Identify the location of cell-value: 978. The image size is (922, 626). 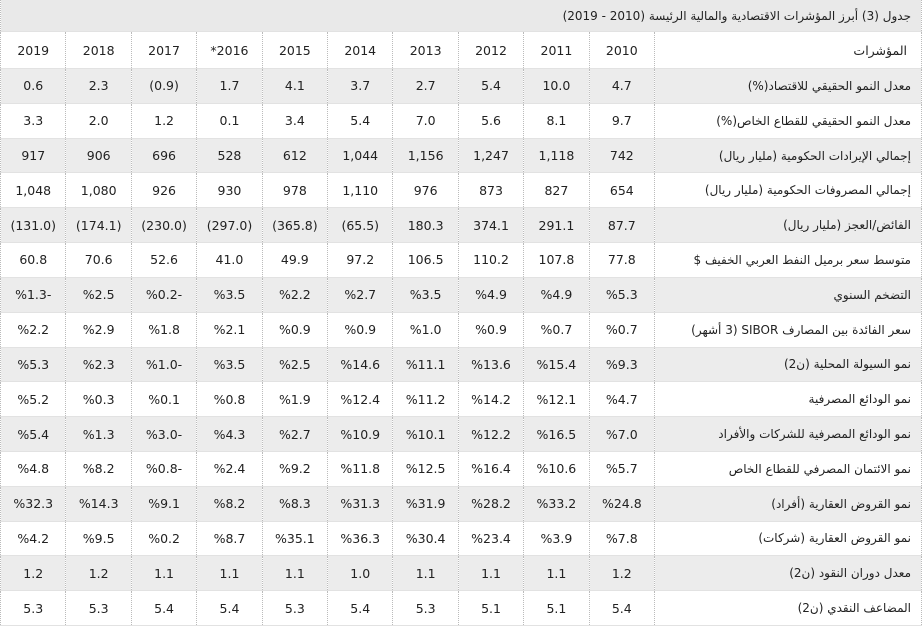
(295, 190).